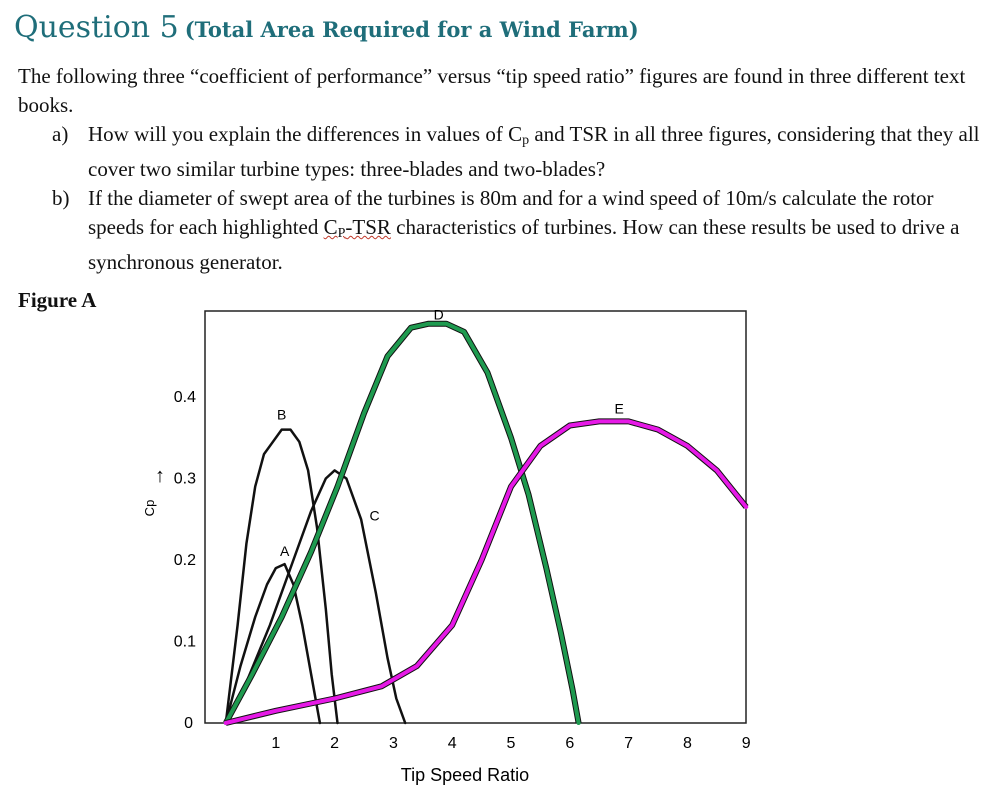  What do you see at coordinates (628, 743) in the screenshot?
I see `x-tick-label: 7` at bounding box center [628, 743].